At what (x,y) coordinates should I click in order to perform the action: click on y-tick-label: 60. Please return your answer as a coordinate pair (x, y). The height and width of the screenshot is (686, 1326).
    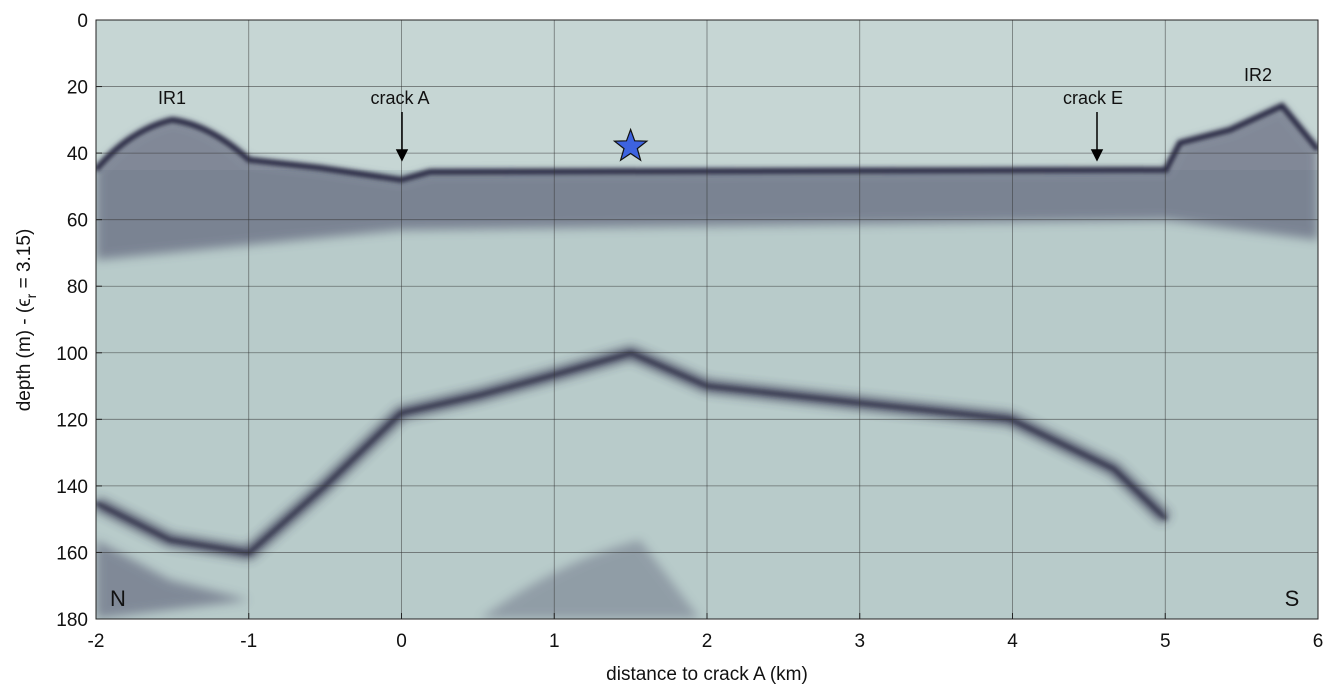
    Looking at the image, I should click on (77, 221).